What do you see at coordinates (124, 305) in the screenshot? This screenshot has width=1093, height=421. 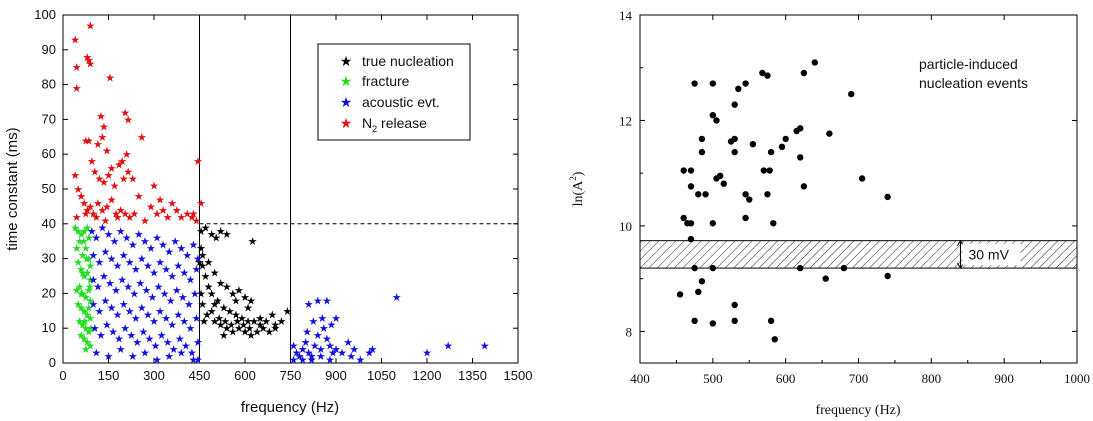 I see `point-acoustic-evt-60: ★` at bounding box center [124, 305].